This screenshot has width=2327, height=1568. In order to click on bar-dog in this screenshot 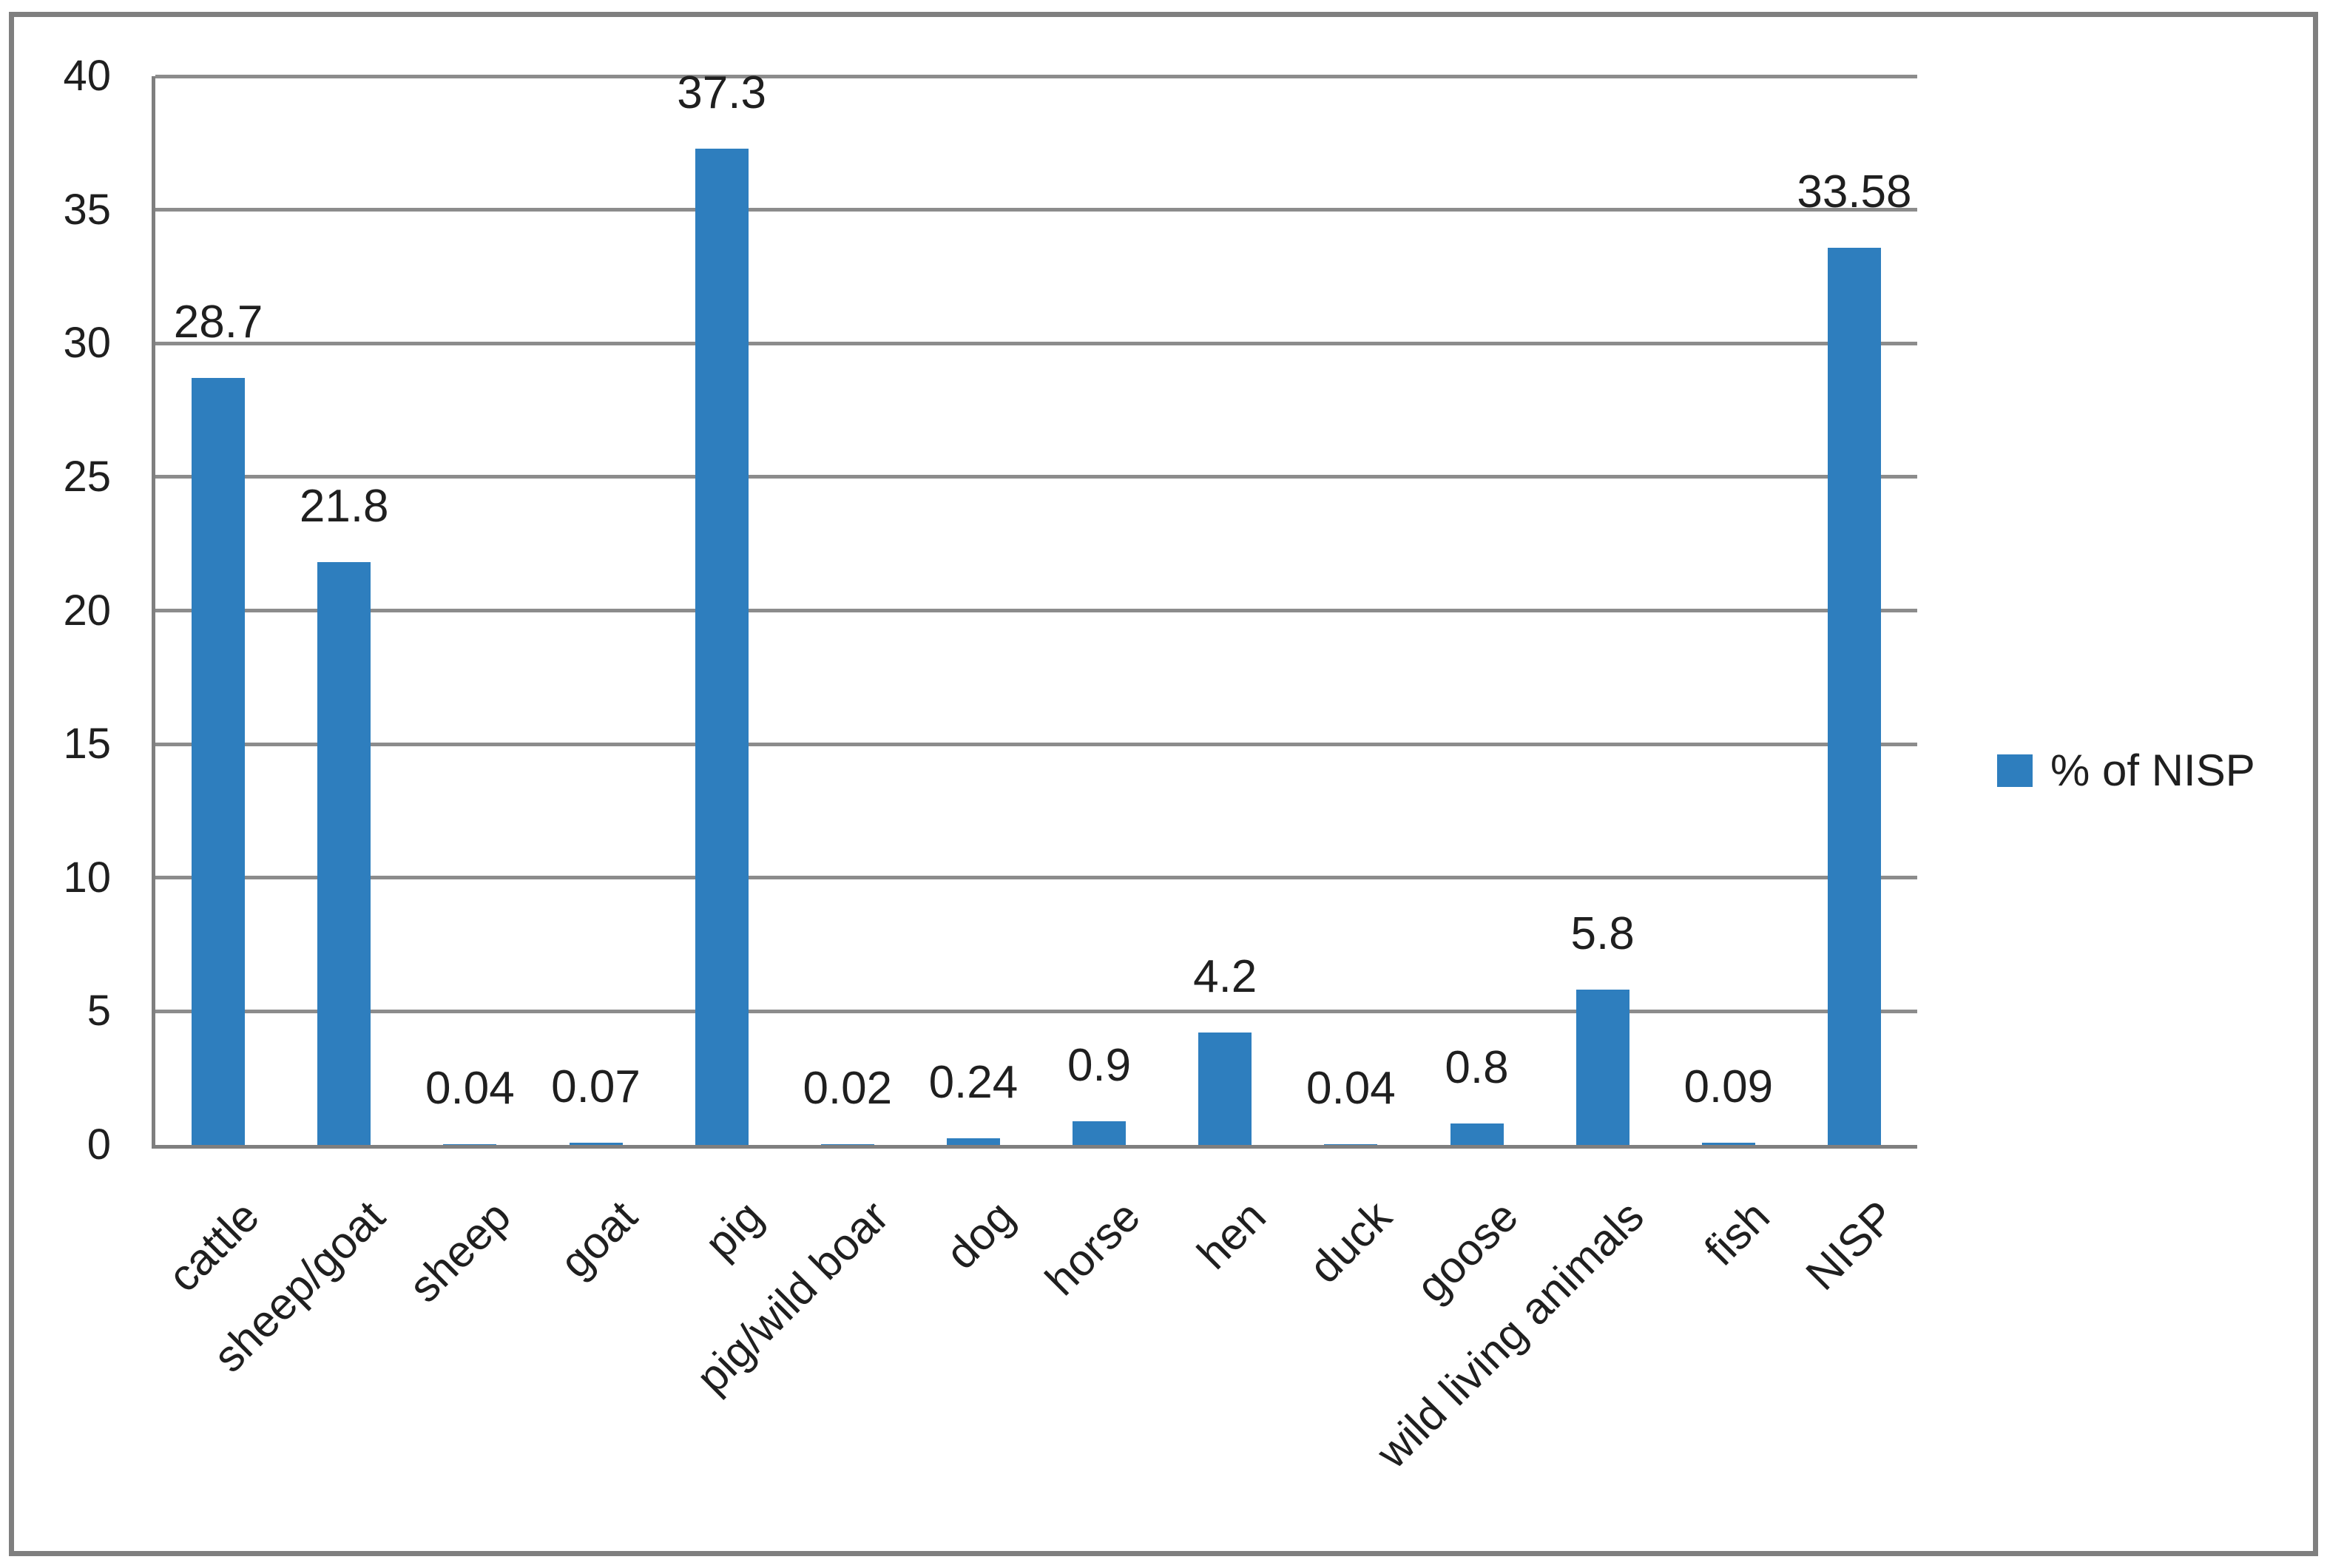, I will do `click(973, 1141)`.